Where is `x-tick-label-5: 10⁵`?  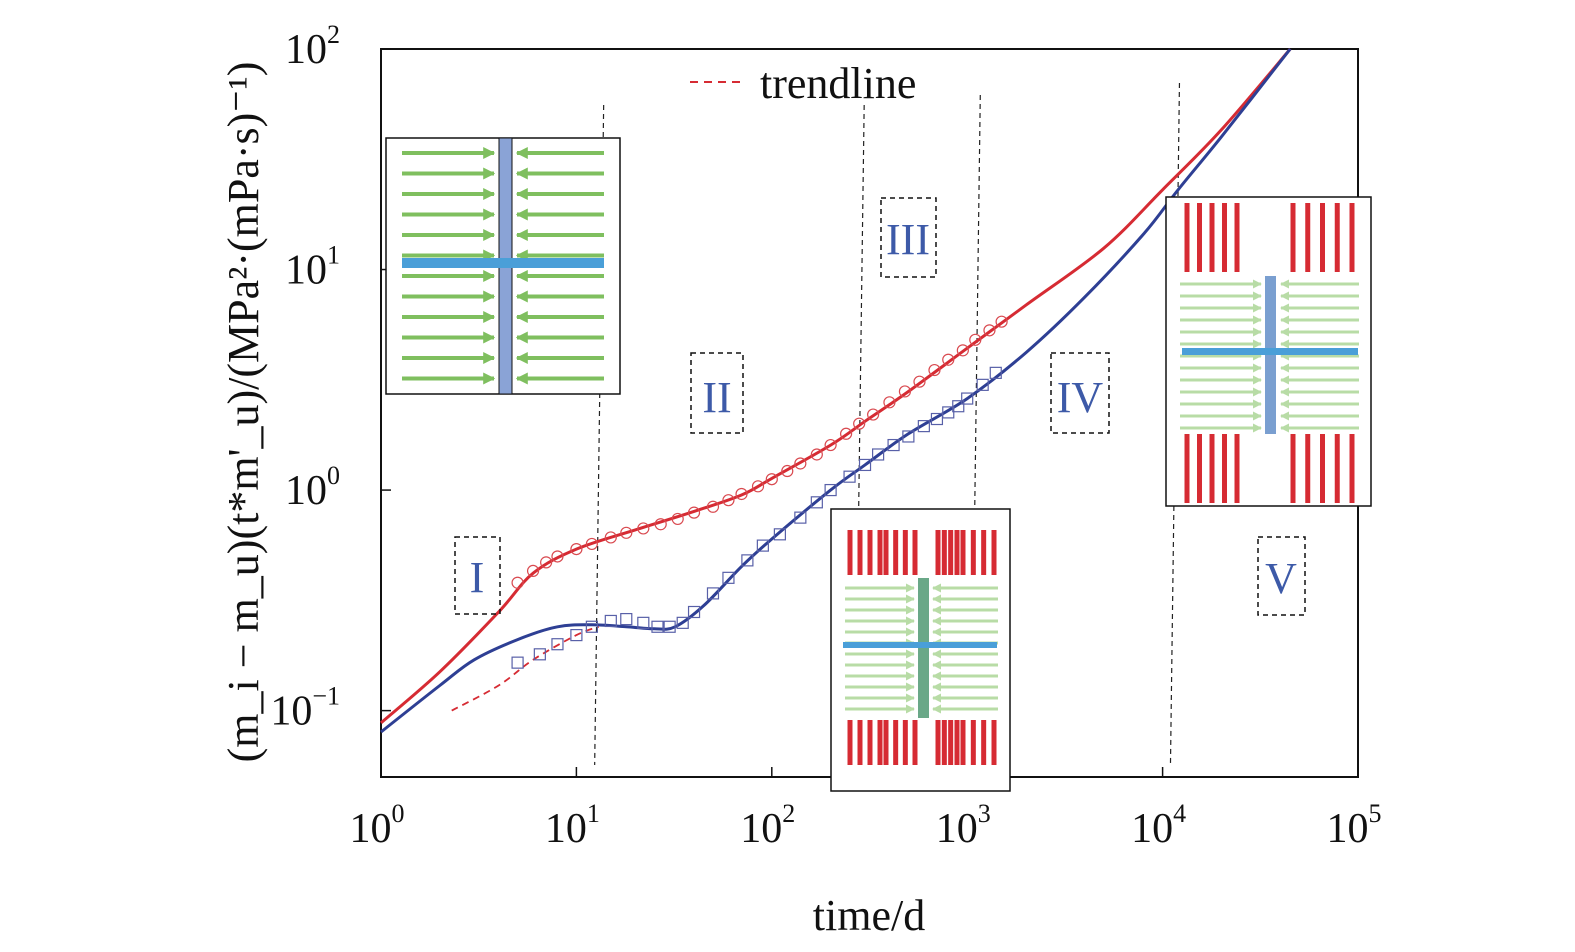 x-tick-label-5: 10⁵ is located at coordinates (1354, 825).